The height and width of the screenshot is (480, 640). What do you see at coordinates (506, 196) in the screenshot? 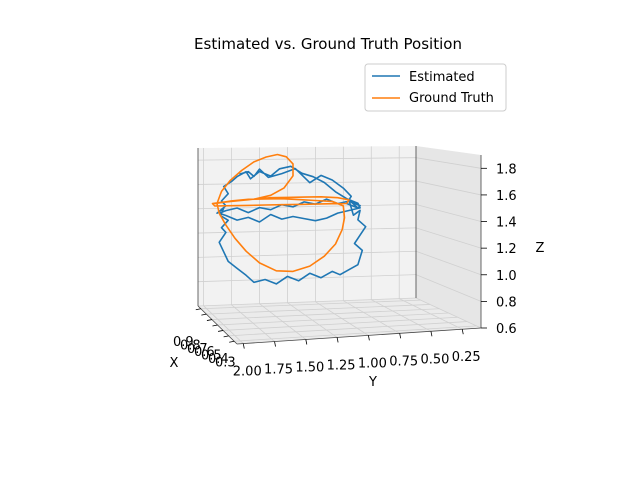
I see `z-tick-label: 1.6` at bounding box center [506, 196].